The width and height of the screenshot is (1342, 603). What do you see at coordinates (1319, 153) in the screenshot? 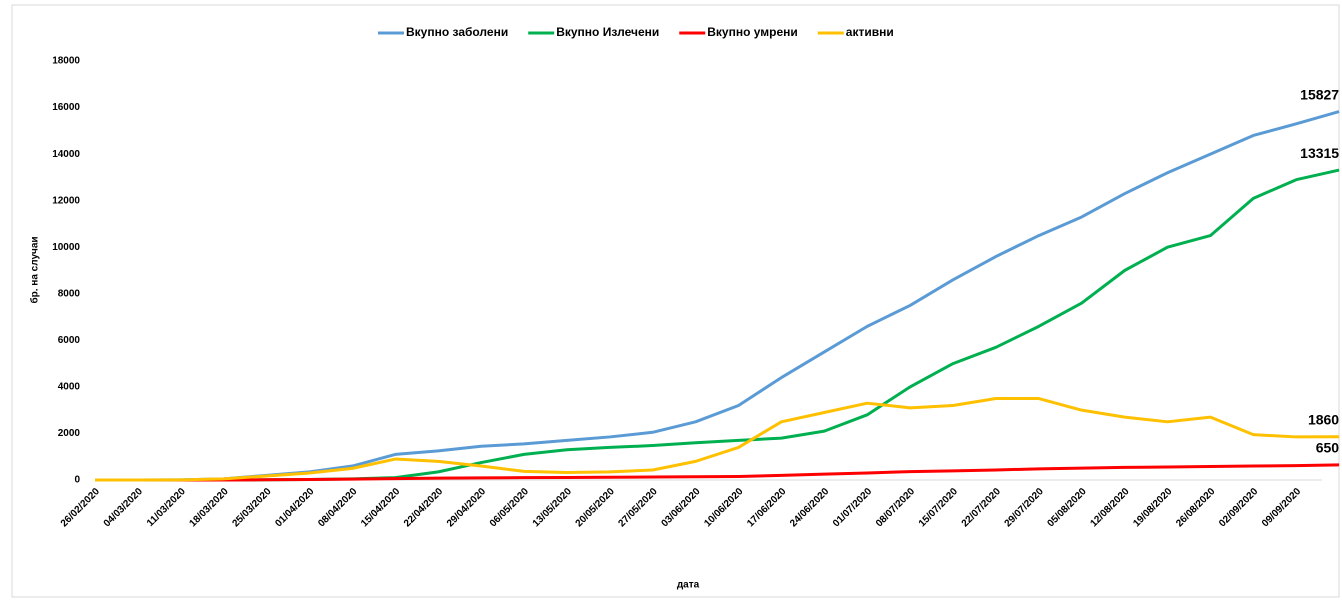
I see `end-label: 13315` at bounding box center [1319, 153].